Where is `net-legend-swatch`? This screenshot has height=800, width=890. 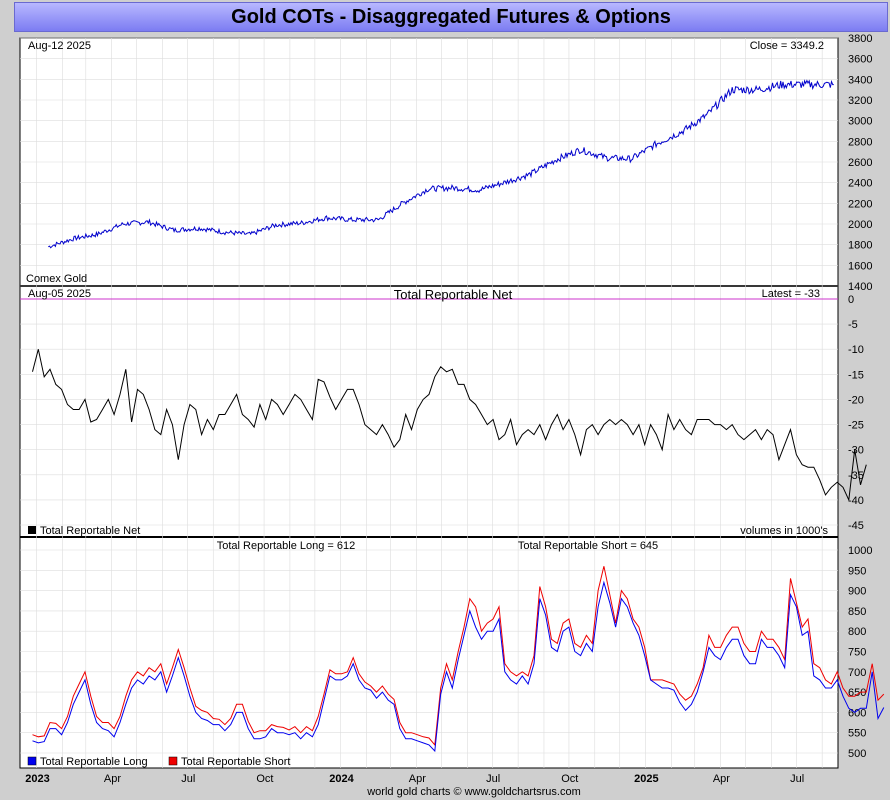
net-legend-swatch is located at coordinates (32, 530).